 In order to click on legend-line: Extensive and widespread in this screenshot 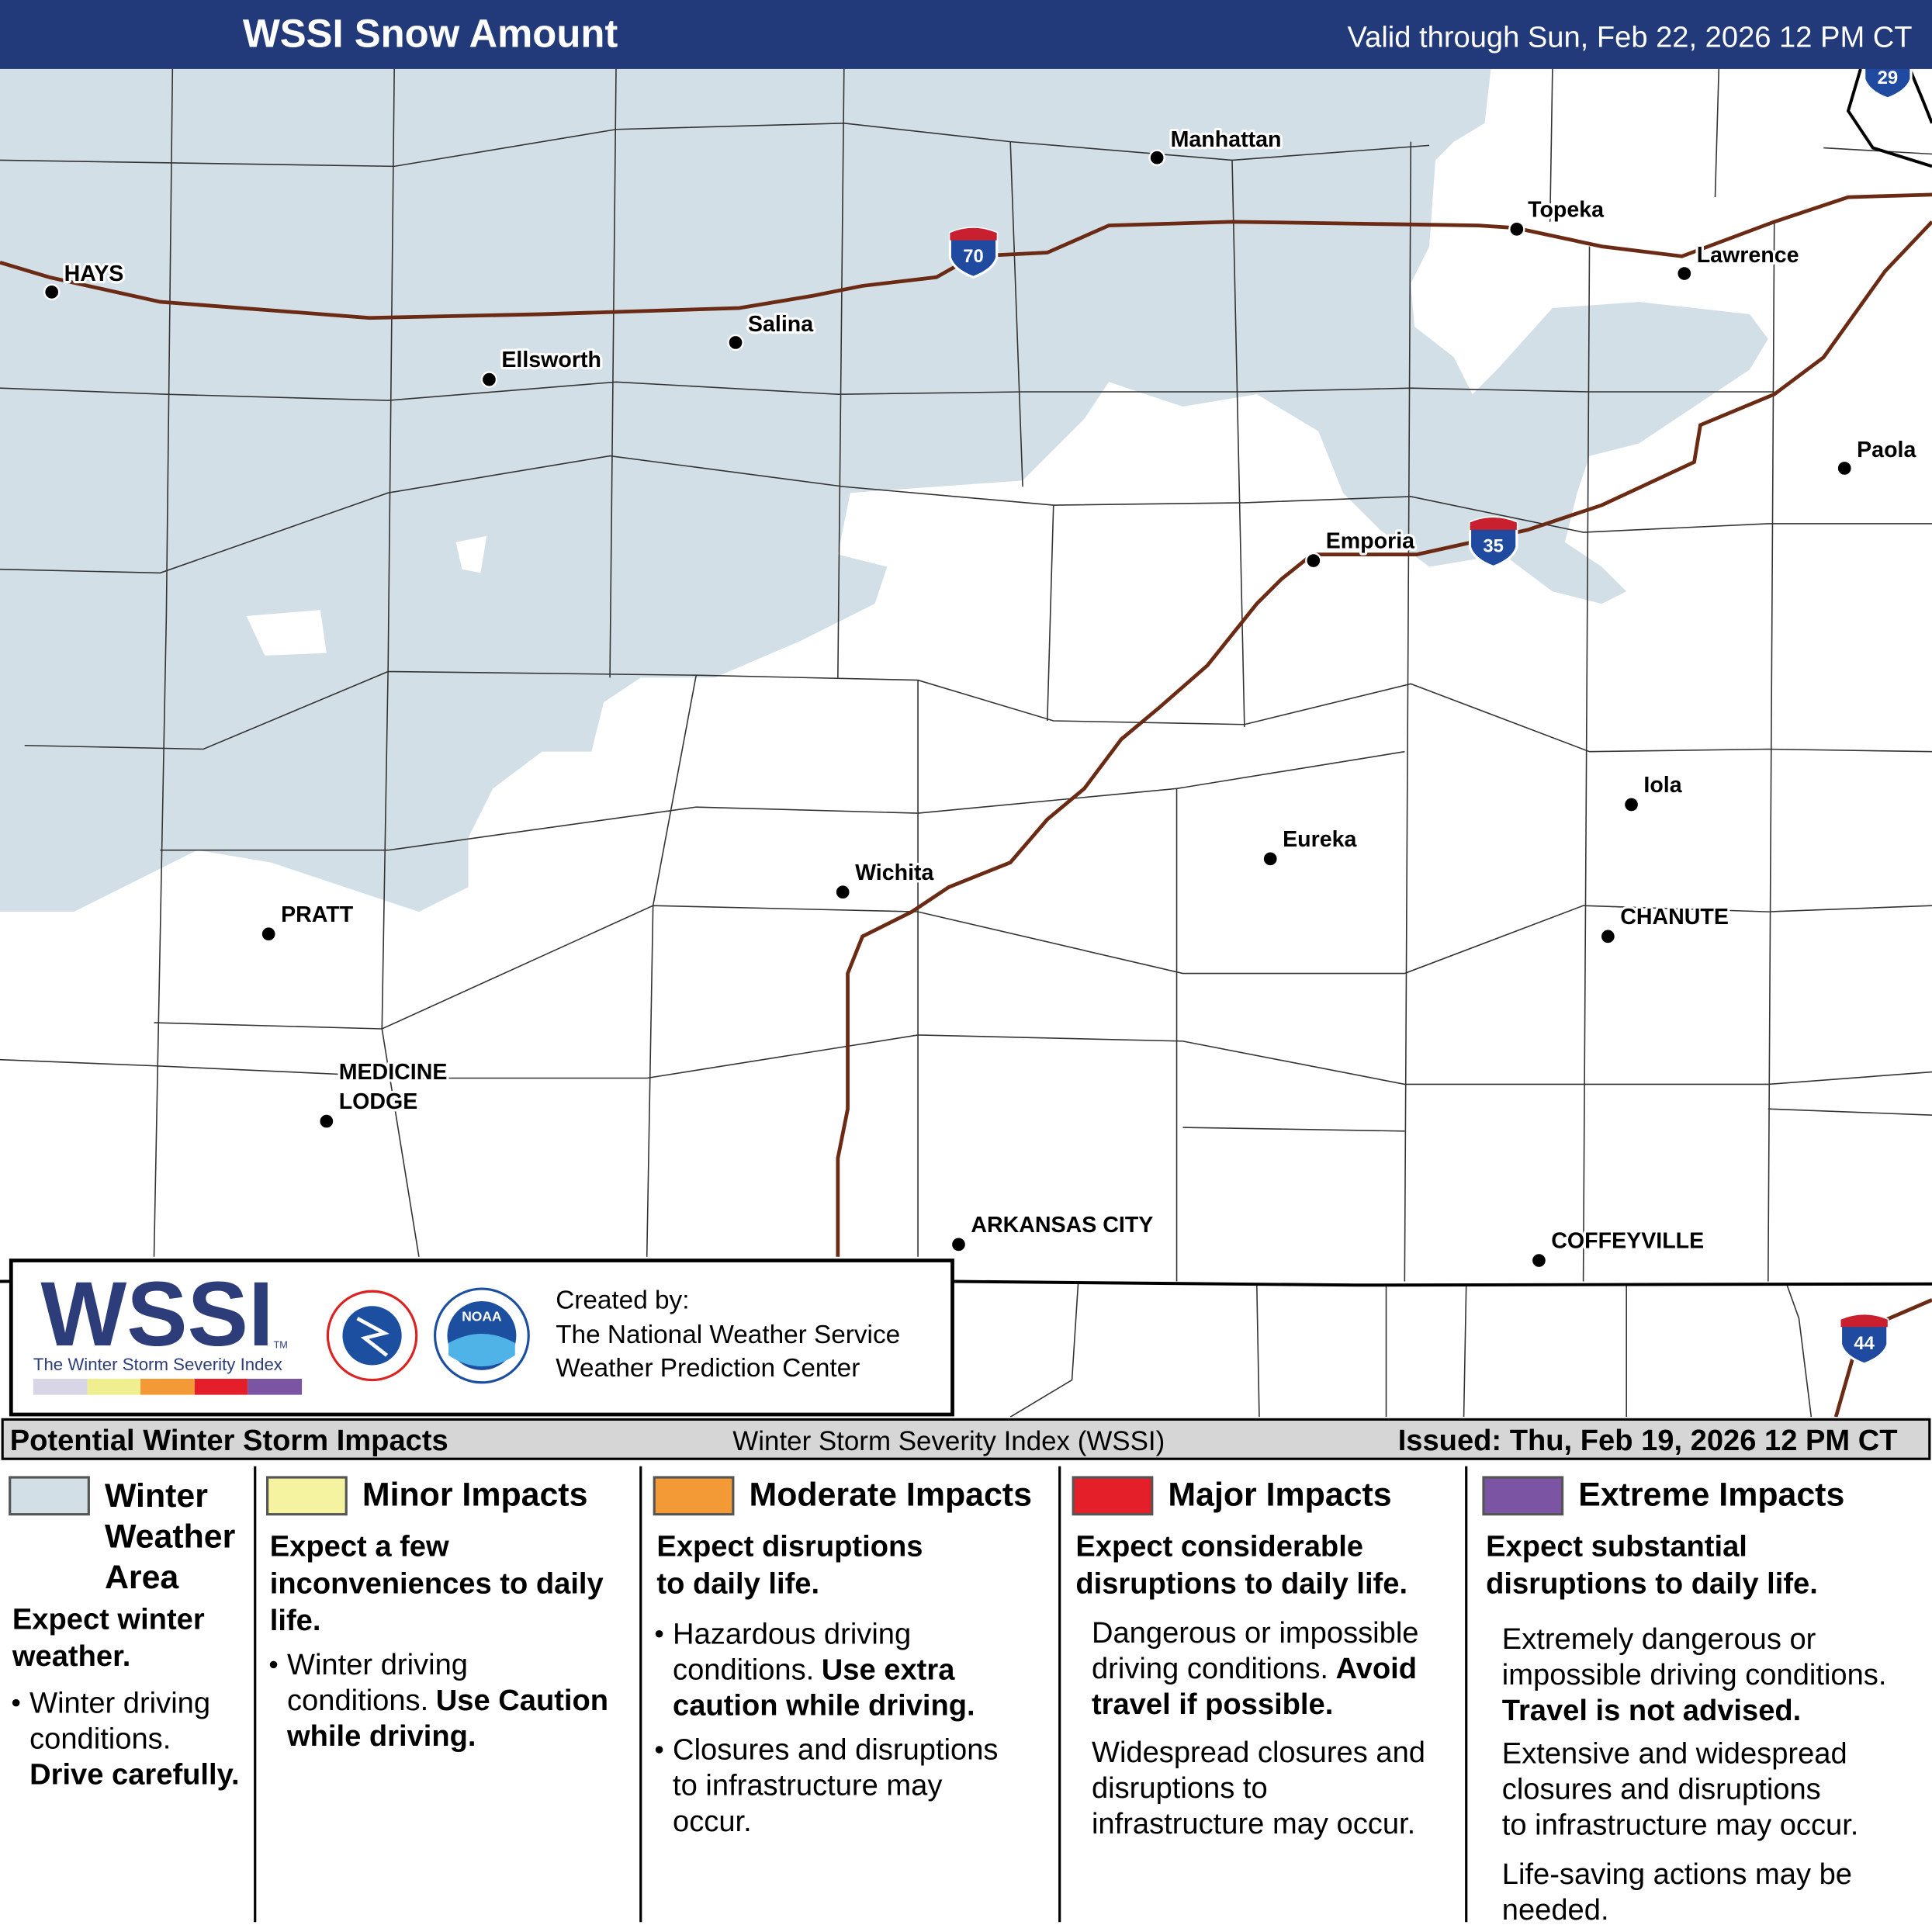, I will do `click(1674, 1753)`.